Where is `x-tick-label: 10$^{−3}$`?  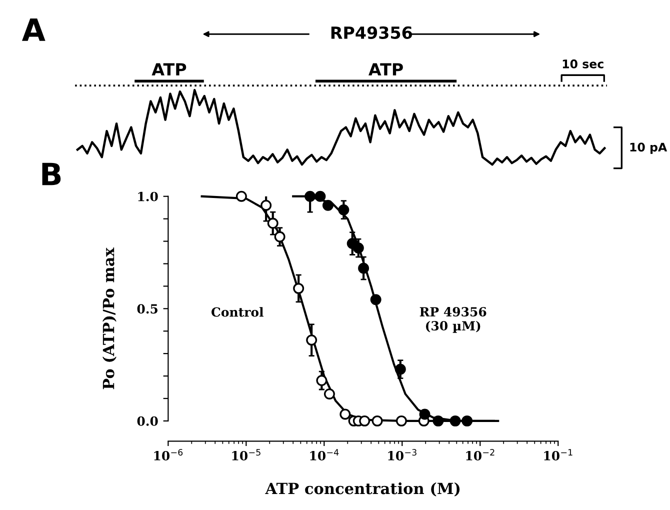 x-tick-label: 10$^{−3}$ is located at coordinates (402, 454).